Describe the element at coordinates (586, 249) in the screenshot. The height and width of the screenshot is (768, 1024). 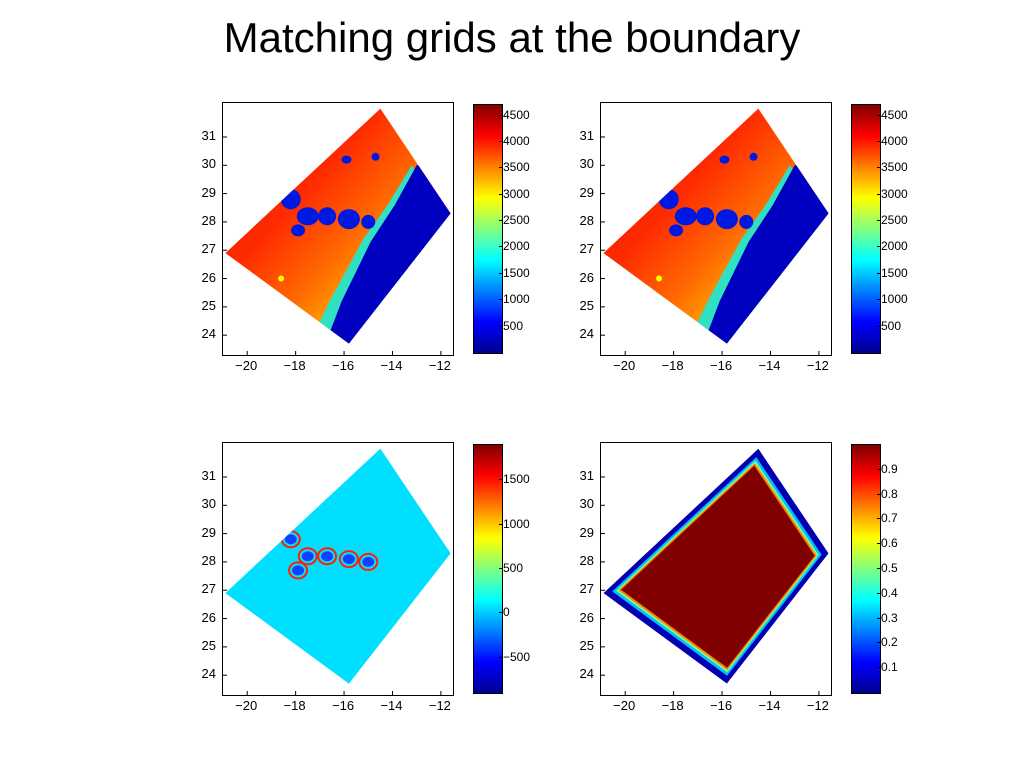
I see `y-tick-label: 27` at that location.